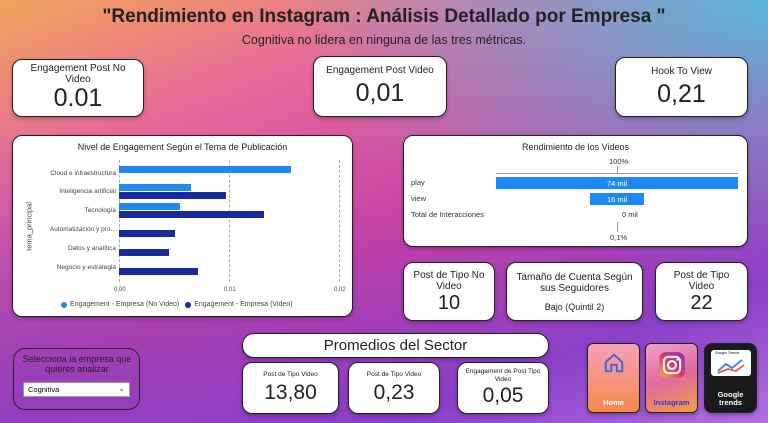 This screenshot has width=768, height=423. What do you see at coordinates (681, 93) in the screenshot?
I see `kpi-value: 0,21` at bounding box center [681, 93].